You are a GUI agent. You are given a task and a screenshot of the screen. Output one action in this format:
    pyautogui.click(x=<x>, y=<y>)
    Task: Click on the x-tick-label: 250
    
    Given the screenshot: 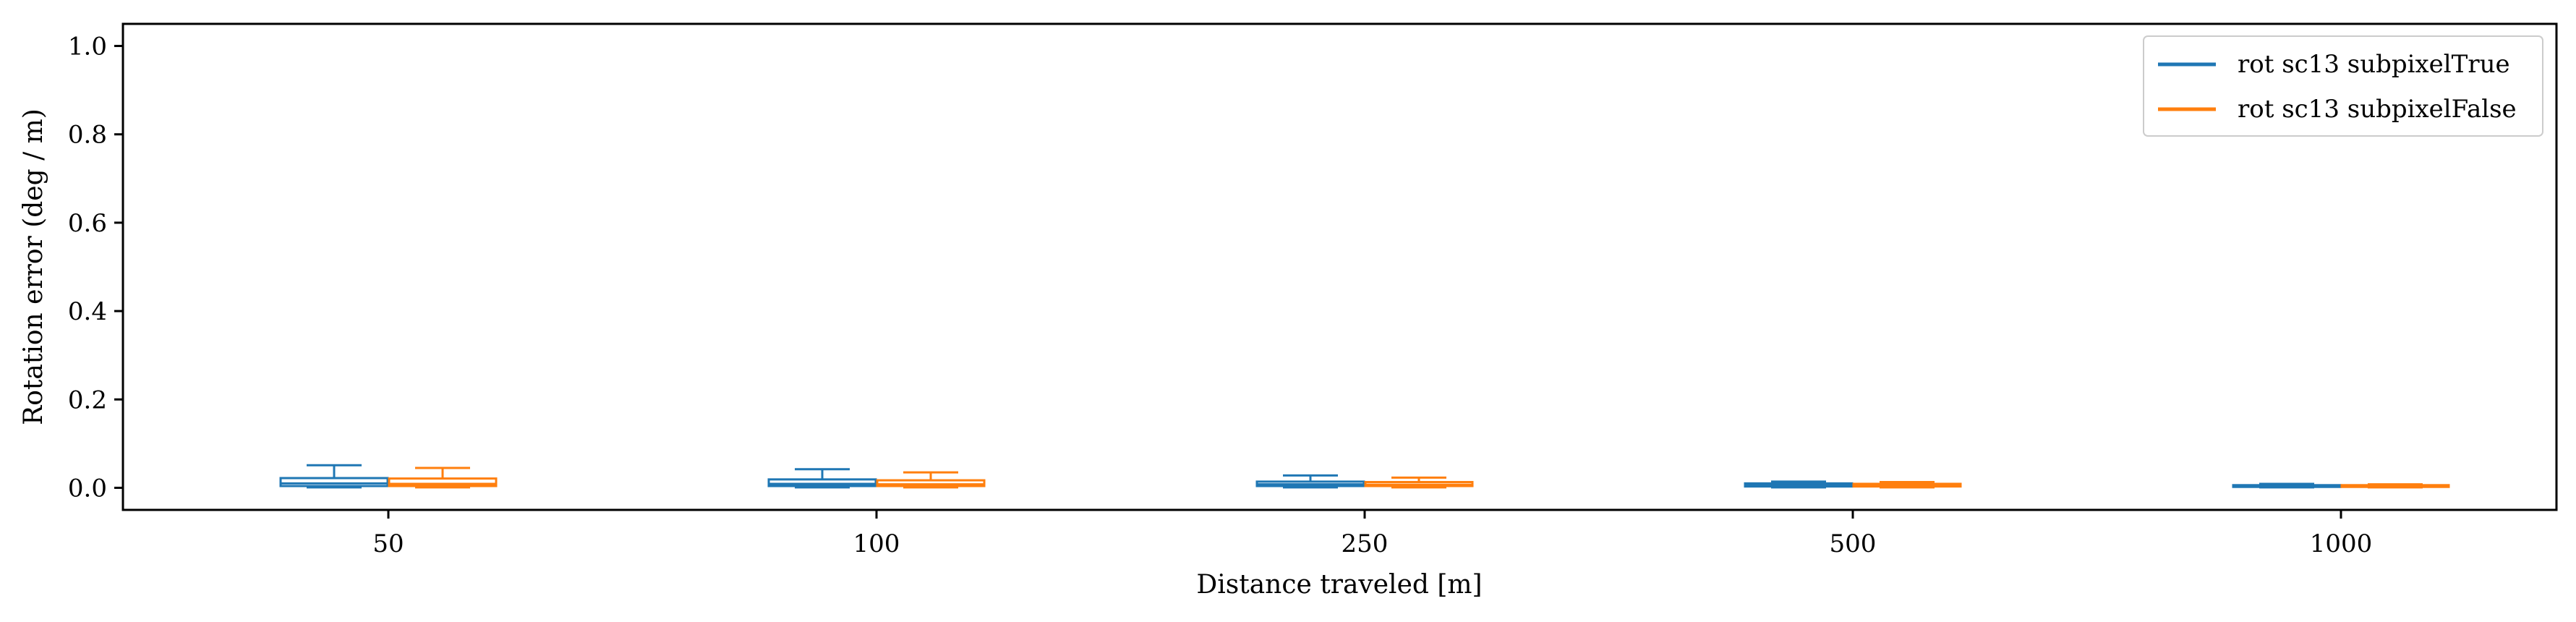 What is the action you would take?
    pyautogui.click(x=1365, y=543)
    